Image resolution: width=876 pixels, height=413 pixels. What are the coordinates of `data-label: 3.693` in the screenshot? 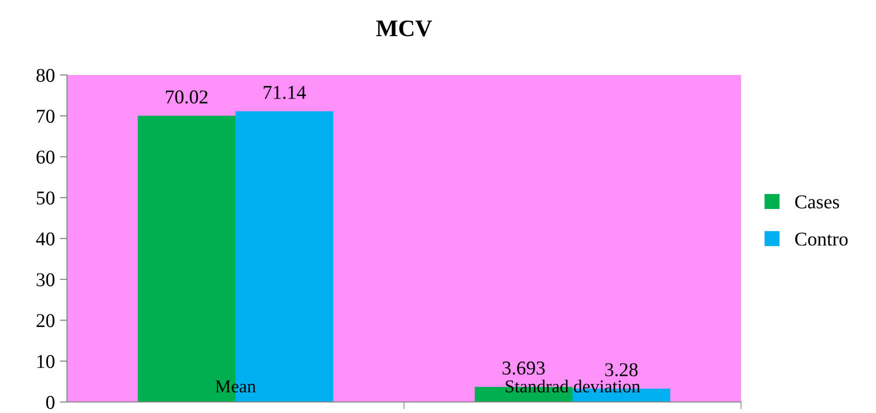 It's located at (523, 368).